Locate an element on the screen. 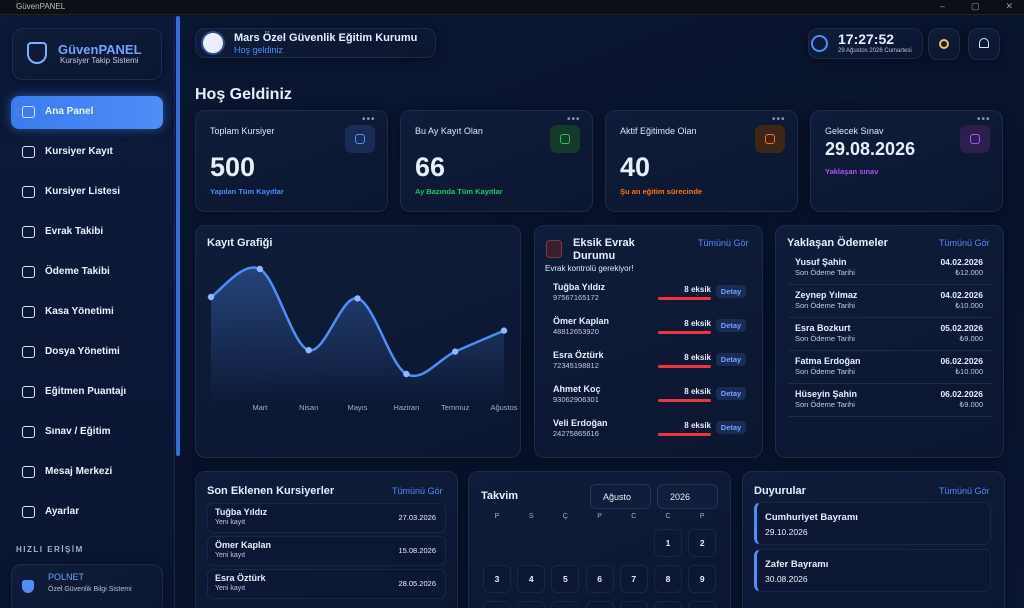 The height and width of the screenshot is (608, 1024). x-tick-label: Mart is located at coordinates (260, 407).